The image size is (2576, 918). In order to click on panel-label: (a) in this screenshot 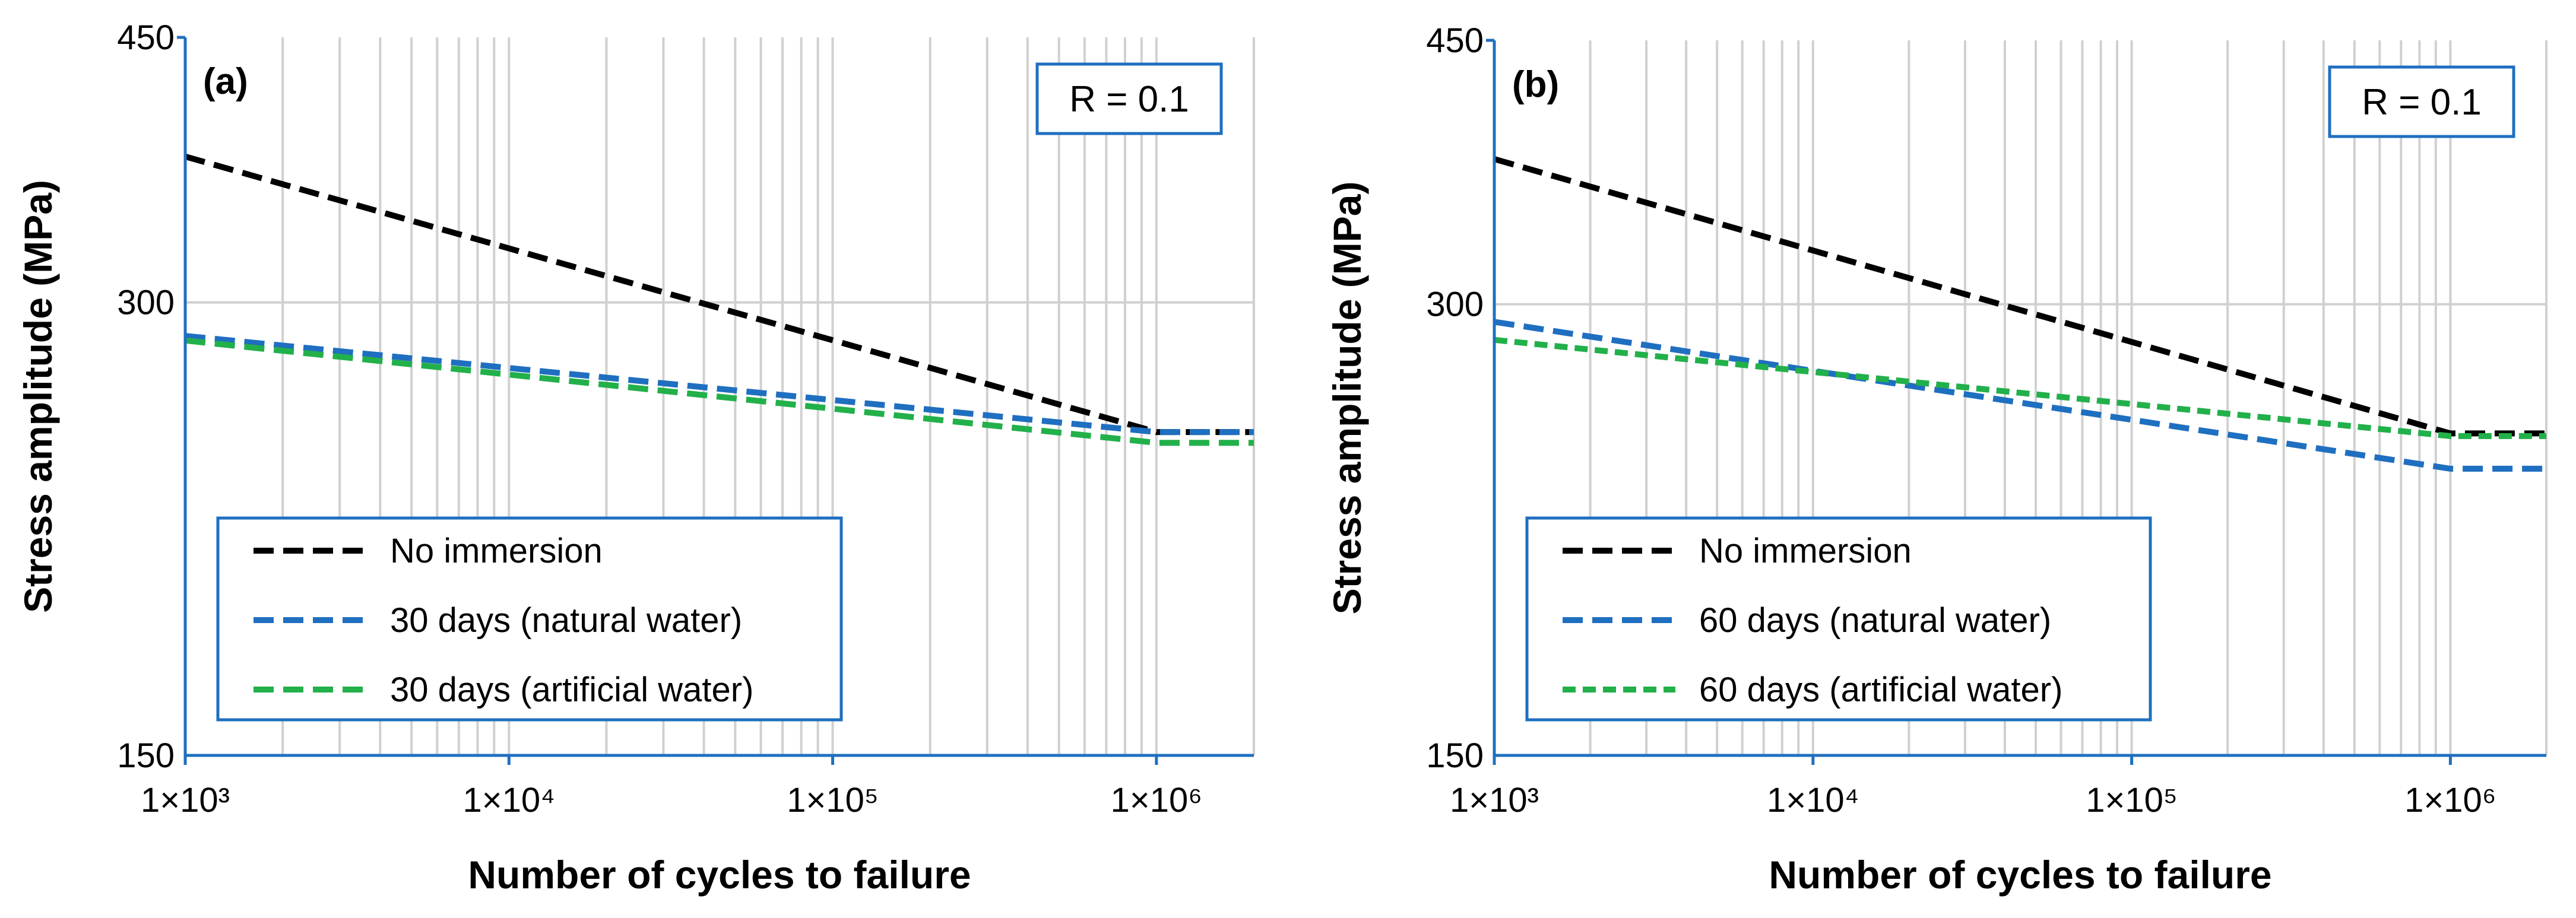, I will do `click(226, 81)`.